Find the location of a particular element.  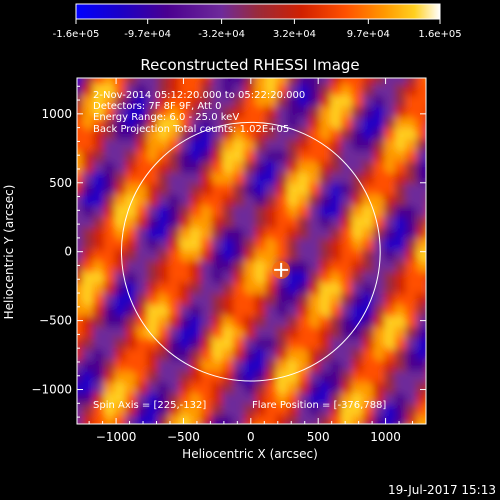

x-tick-label: 0 is located at coordinates (251, 437).